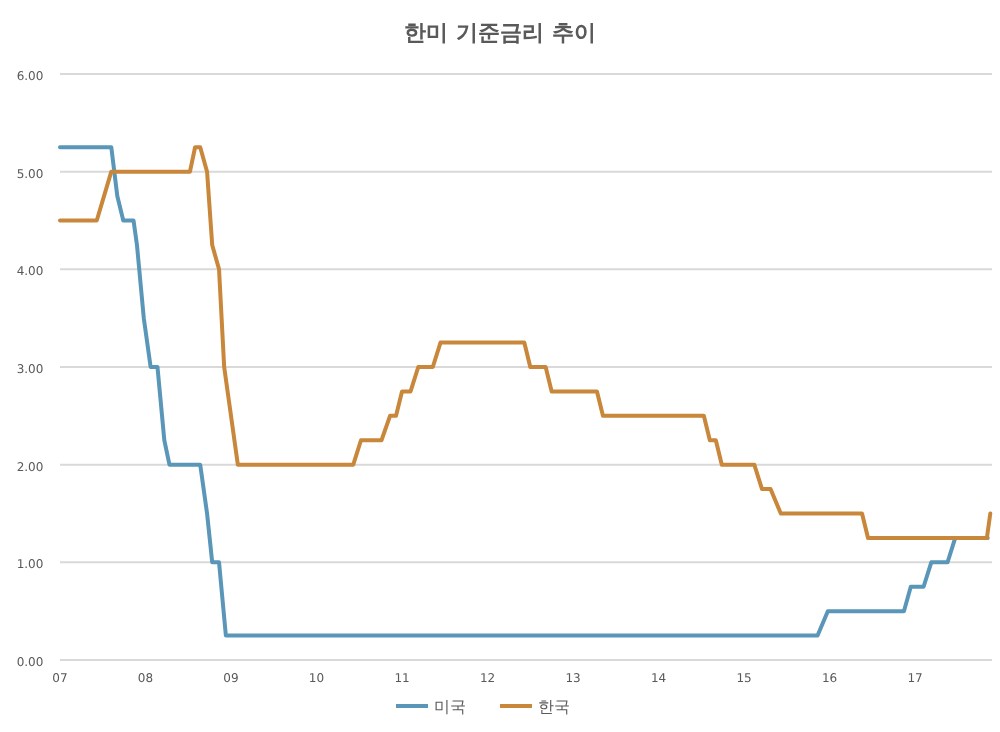 The width and height of the screenshot is (1000, 732). I want to click on legend-label: 한국, so click(554, 707).